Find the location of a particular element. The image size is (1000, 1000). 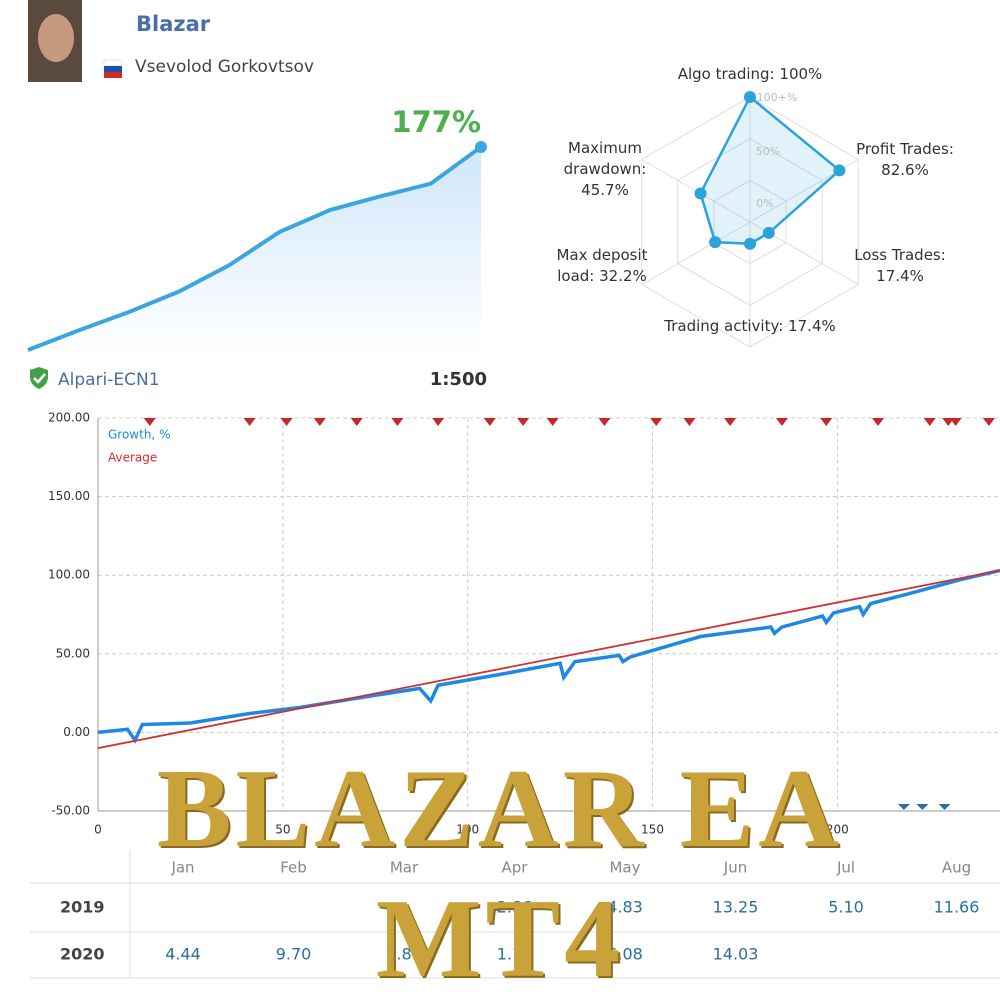

radar-label-text: Max deposit load: is located at coordinates (602, 265).